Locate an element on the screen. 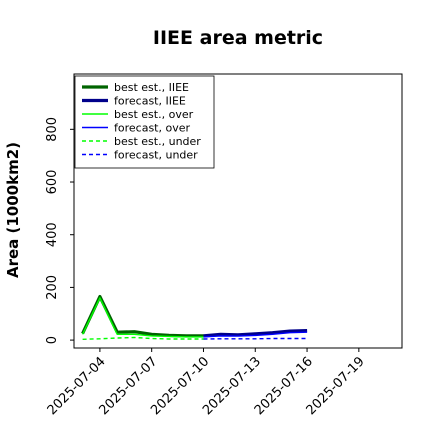 The width and height of the screenshot is (440, 440). y-axis: 0 200 400 600 800 is located at coordinates (59, 230).